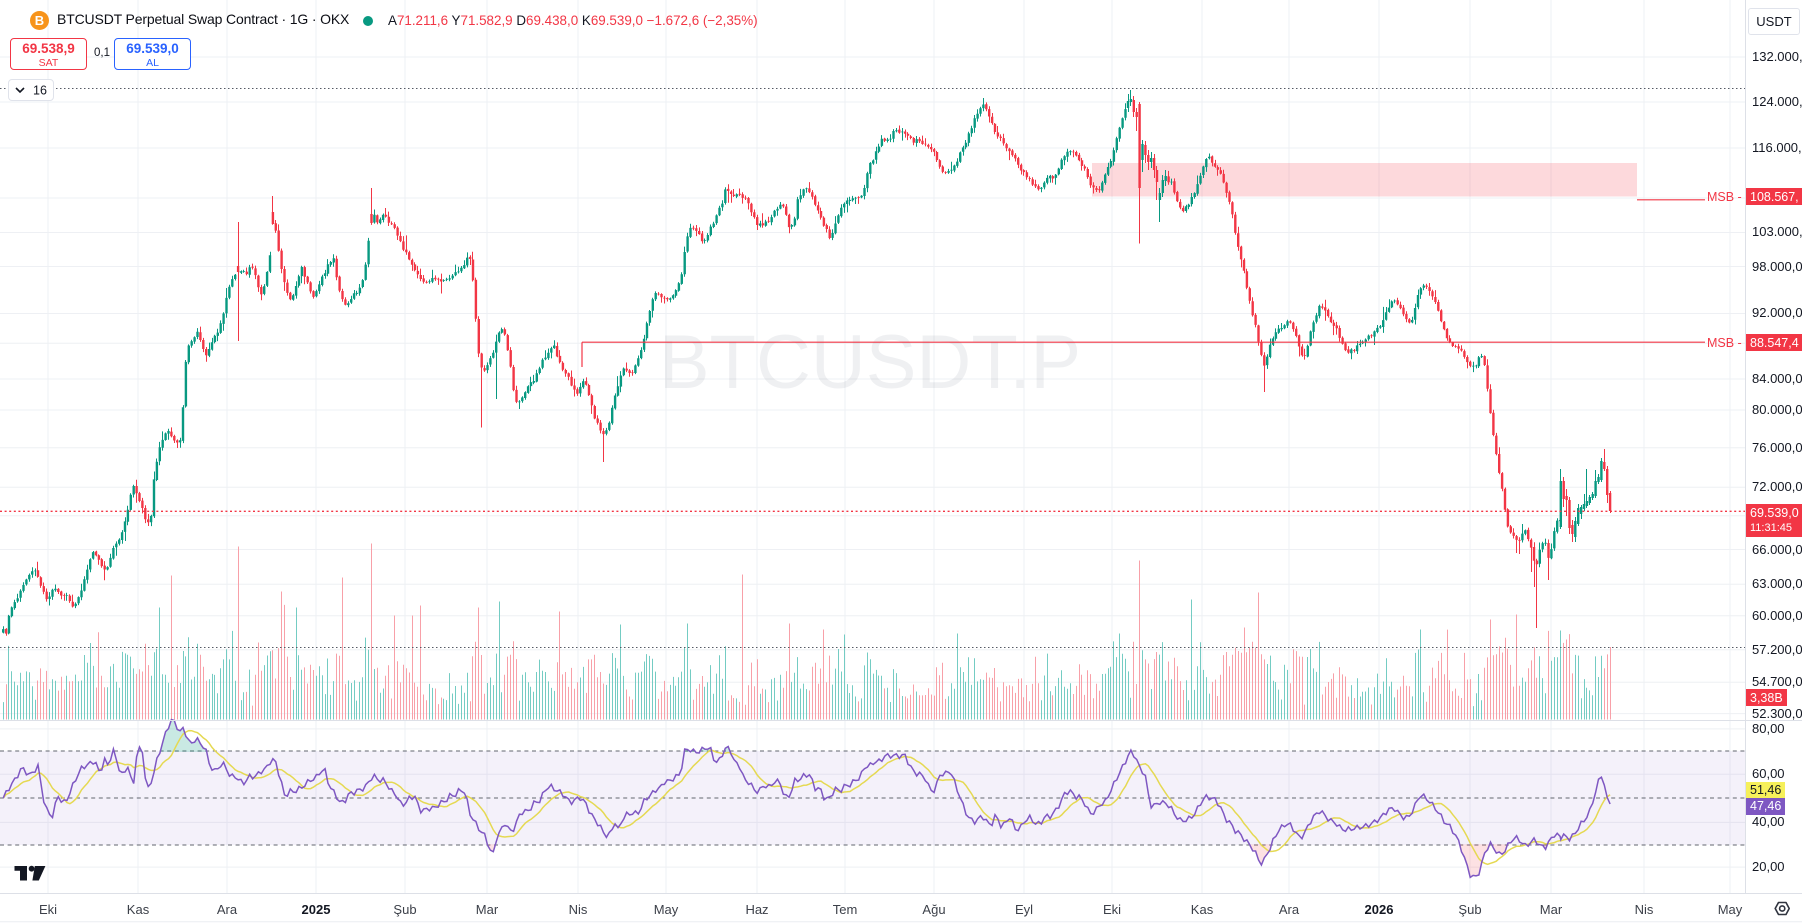  I want to click on svg-text: BTCUSDT.P, so click(870, 362).